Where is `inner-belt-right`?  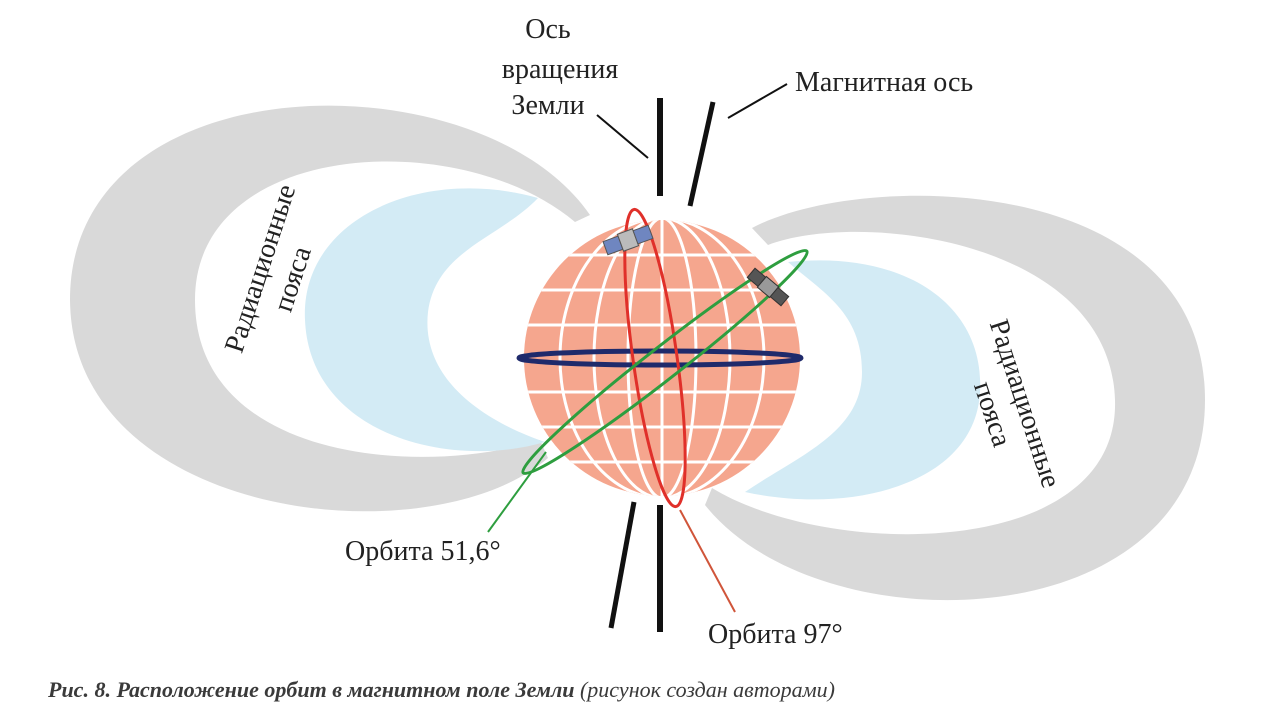 inner-belt-right is located at coordinates (863, 380).